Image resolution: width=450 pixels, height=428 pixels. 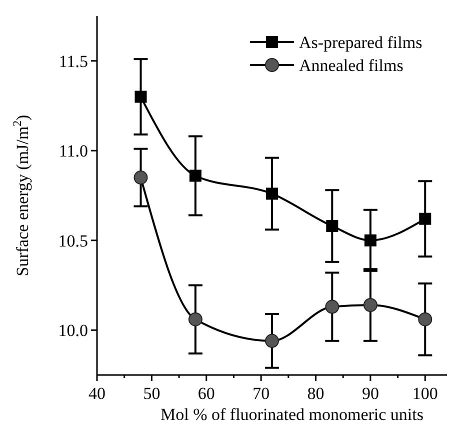 I want to click on x-tick-label: 90, so click(x=370, y=393).